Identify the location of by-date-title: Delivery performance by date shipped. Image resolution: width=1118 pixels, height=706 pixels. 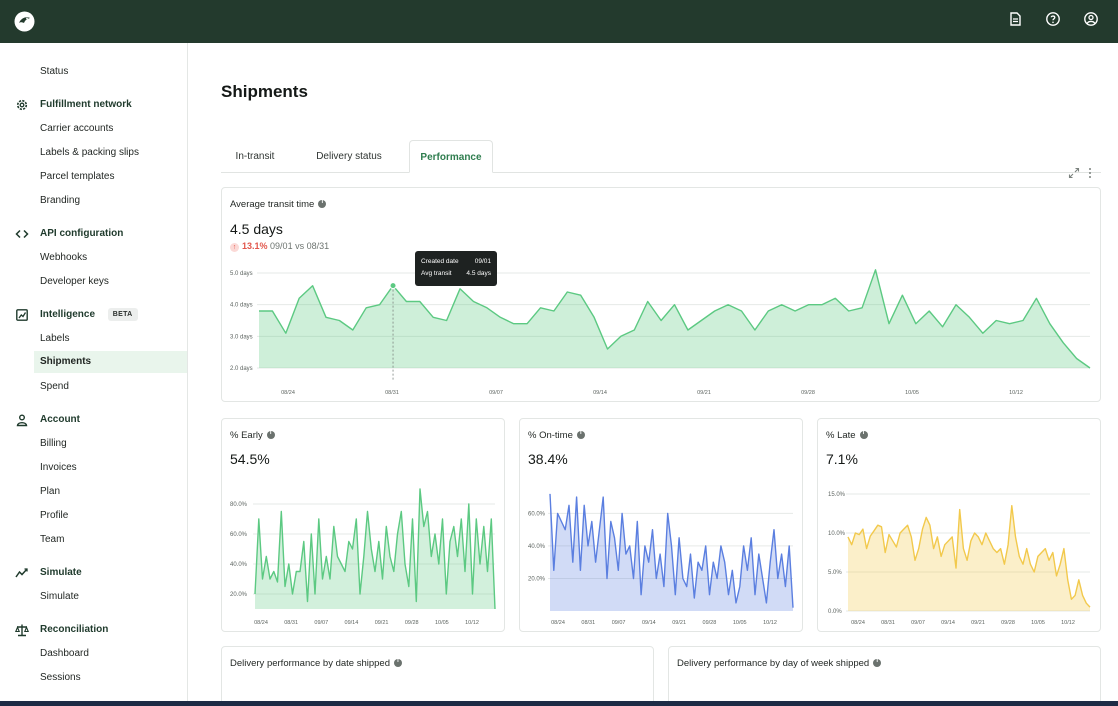
(316, 663).